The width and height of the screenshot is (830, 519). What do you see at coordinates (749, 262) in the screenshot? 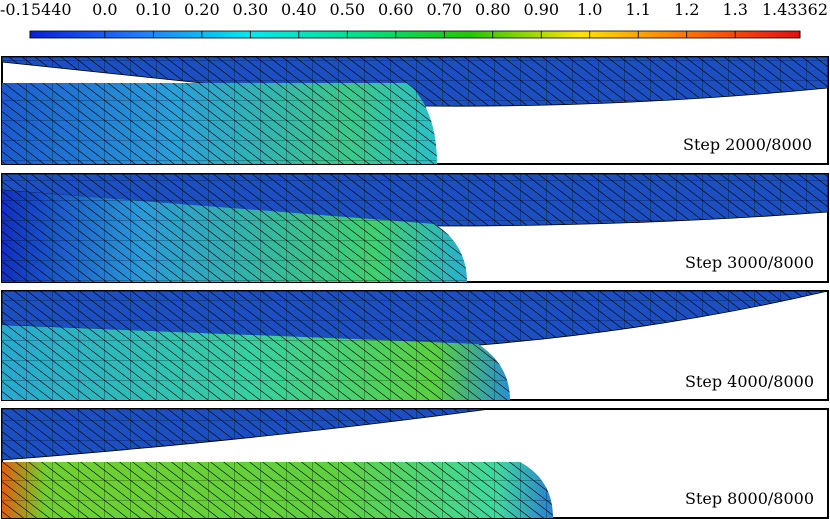
I see `step-label: Step 3000/8000` at bounding box center [749, 262].